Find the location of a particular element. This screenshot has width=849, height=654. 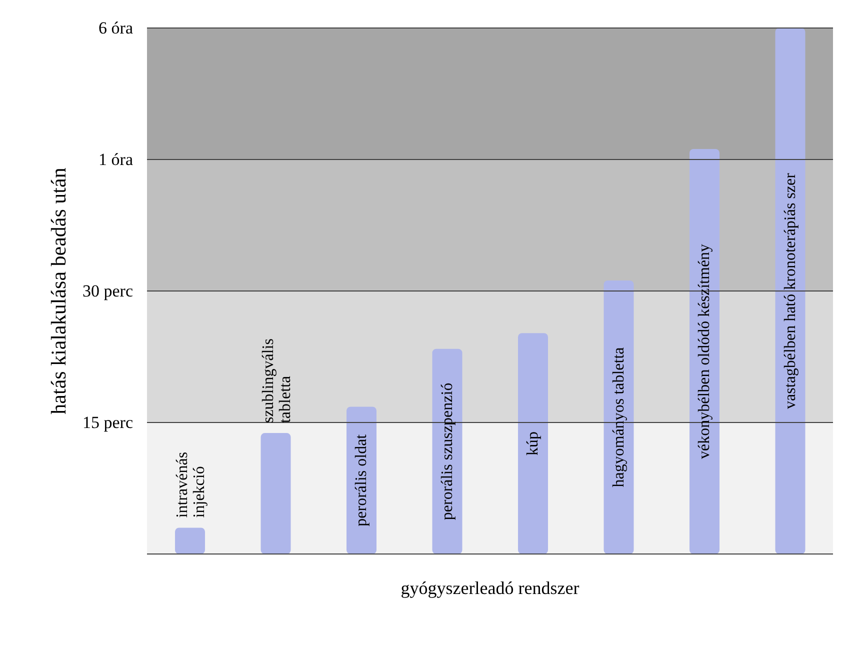

x-tick-label: perorális oldat is located at coordinates (361, 480).